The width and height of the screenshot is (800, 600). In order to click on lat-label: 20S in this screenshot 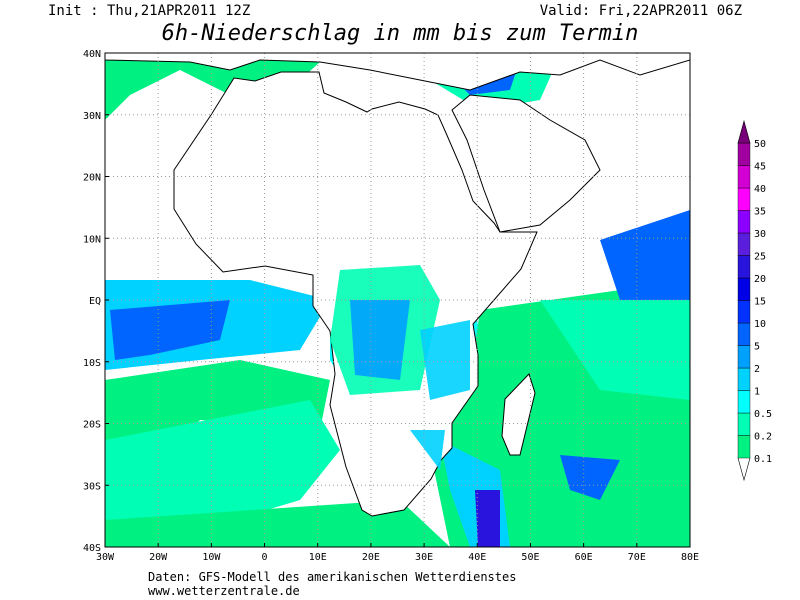, I will do `click(92, 425)`.